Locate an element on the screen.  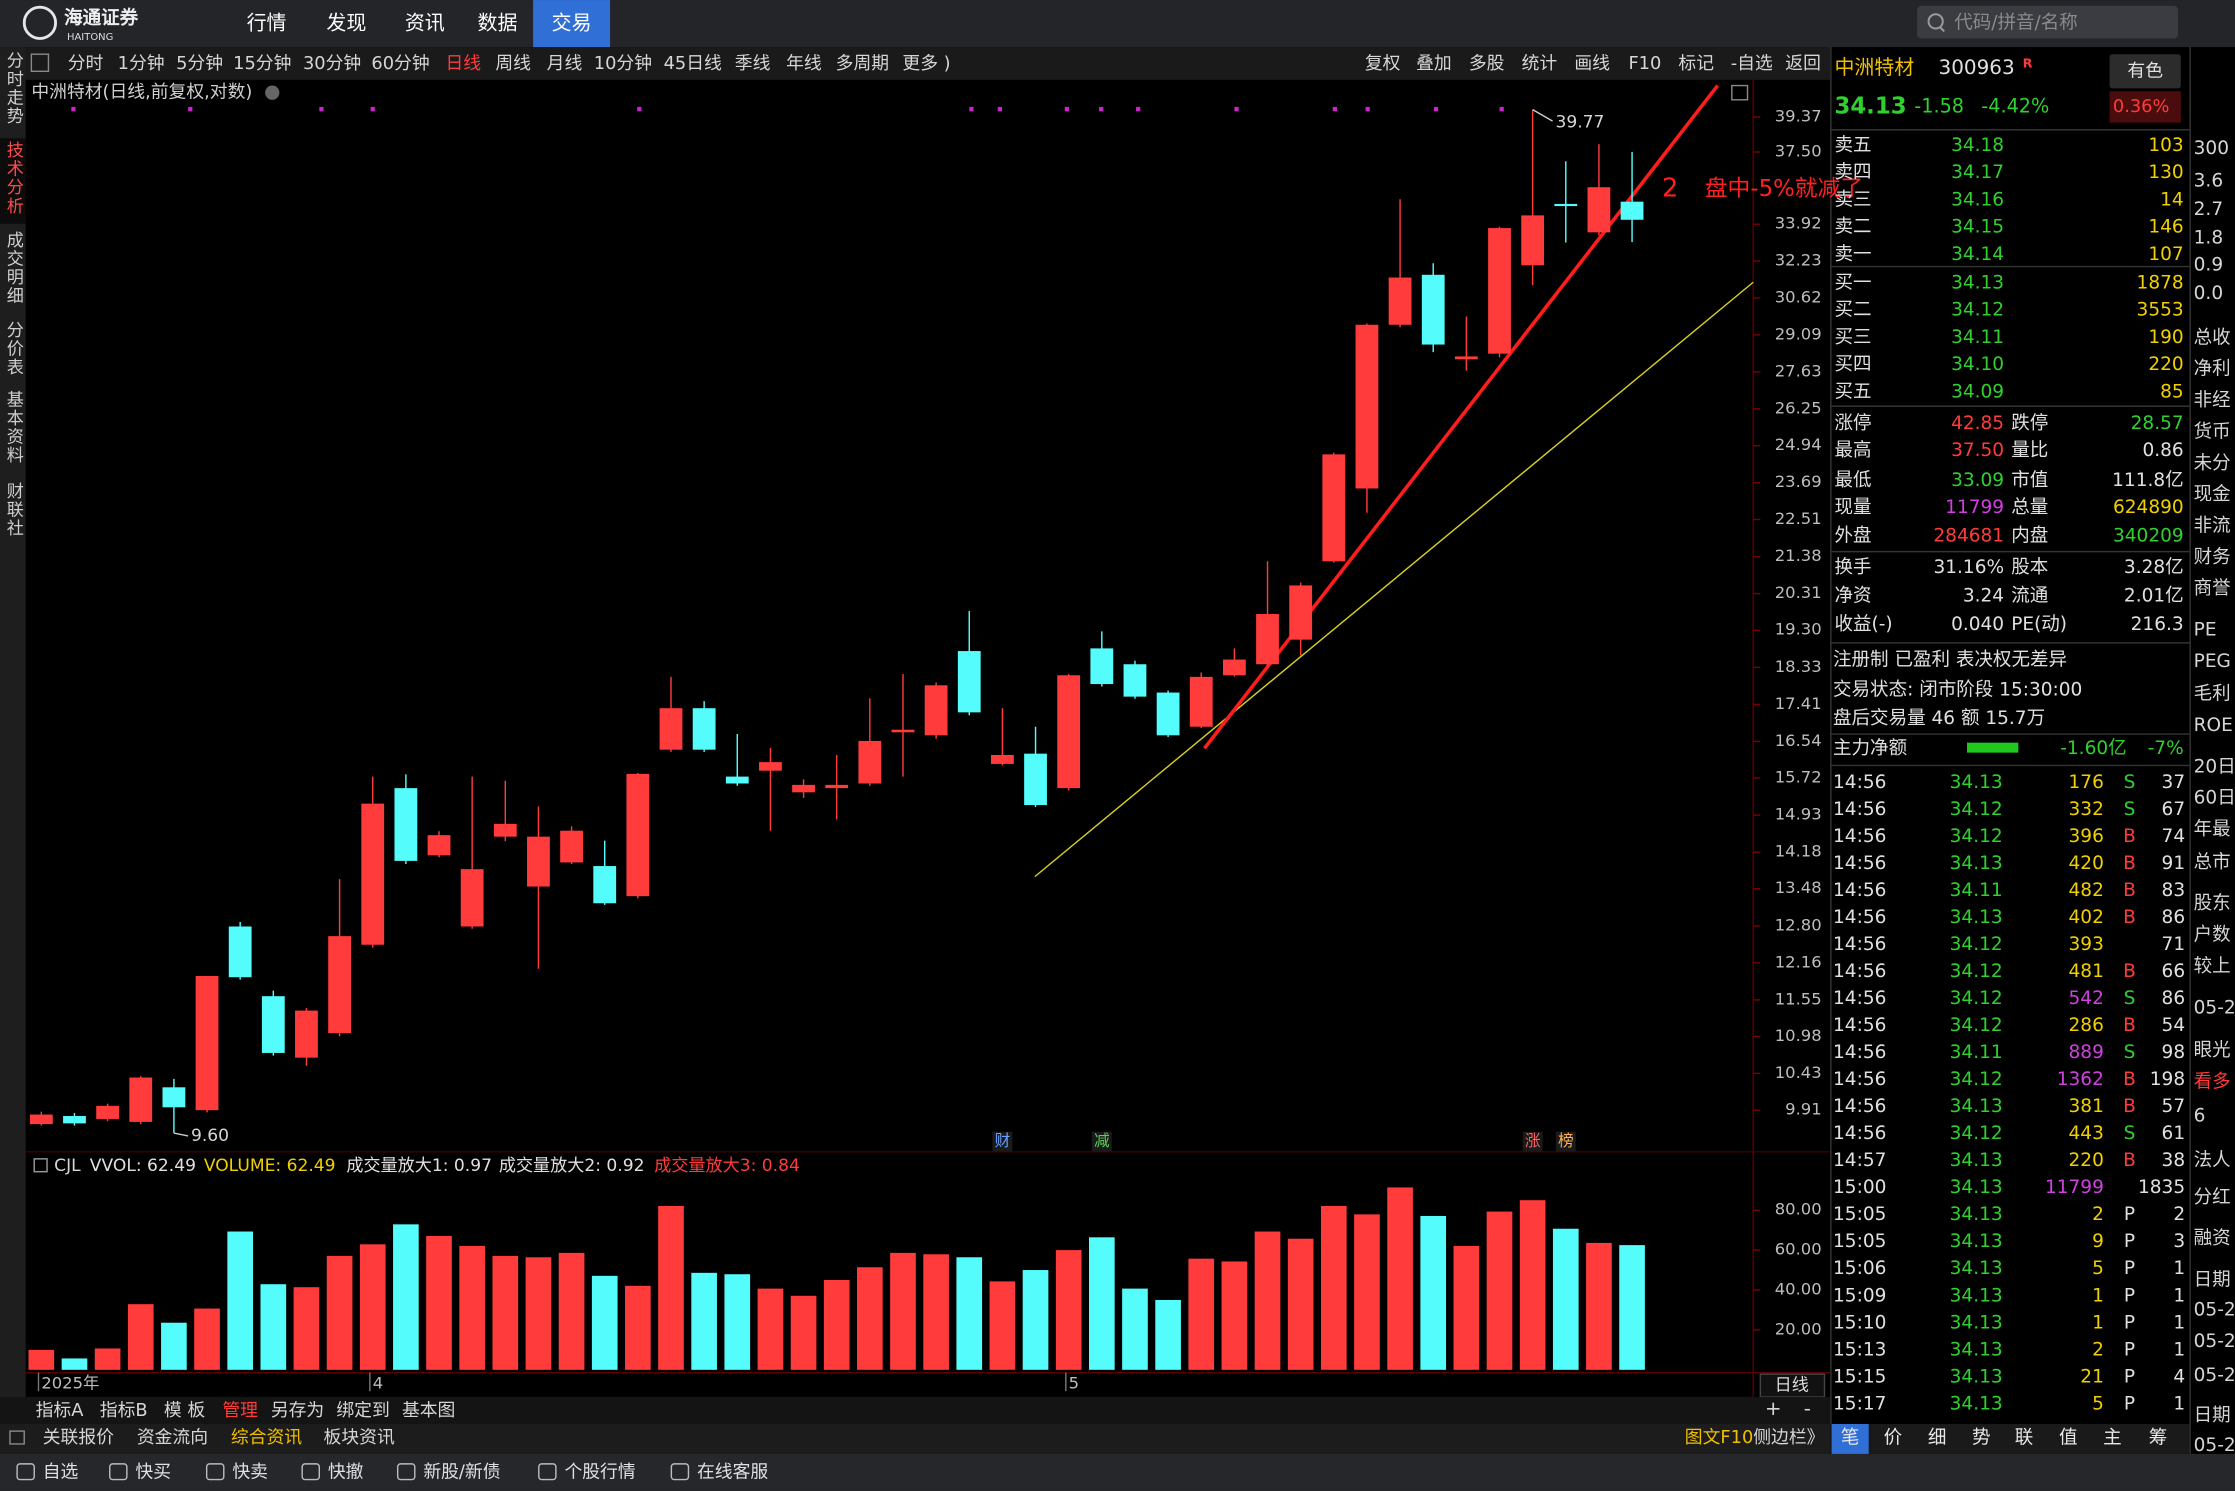
trade-tab: 细 is located at coordinates (1937, 1438).